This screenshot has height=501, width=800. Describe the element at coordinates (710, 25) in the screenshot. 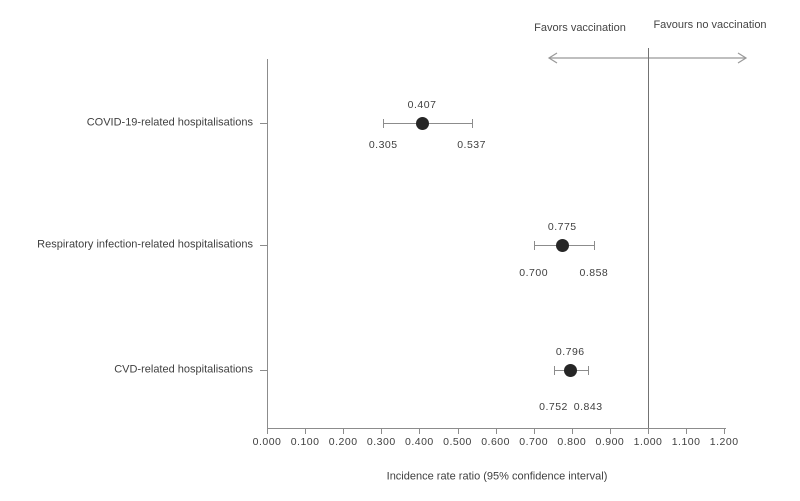

I see `direction-label-favours-no-vaccination: Favours no vaccination` at that location.